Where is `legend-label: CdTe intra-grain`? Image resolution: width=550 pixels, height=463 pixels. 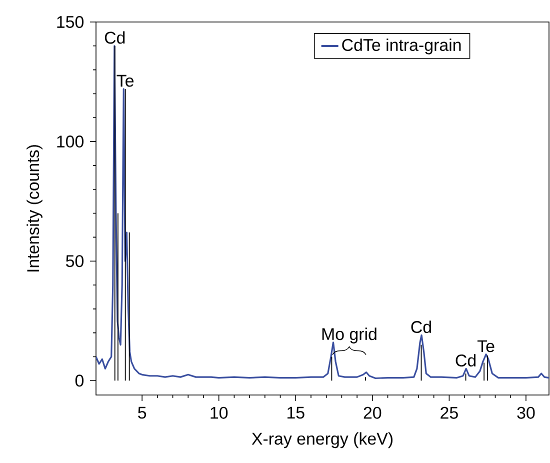
legend-label: CdTe intra-grain is located at coordinates (401, 46).